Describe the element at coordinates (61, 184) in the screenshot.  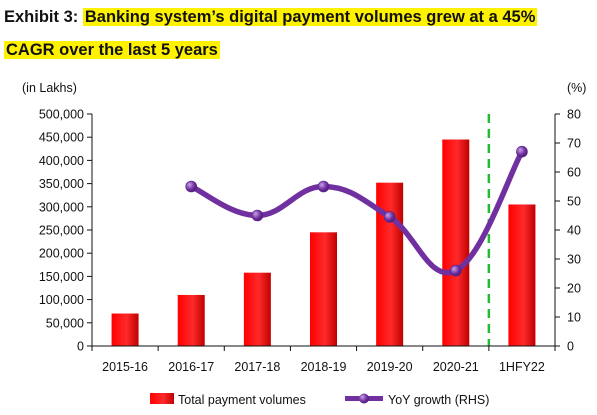
I see `left-tick-label: 350,000` at that location.